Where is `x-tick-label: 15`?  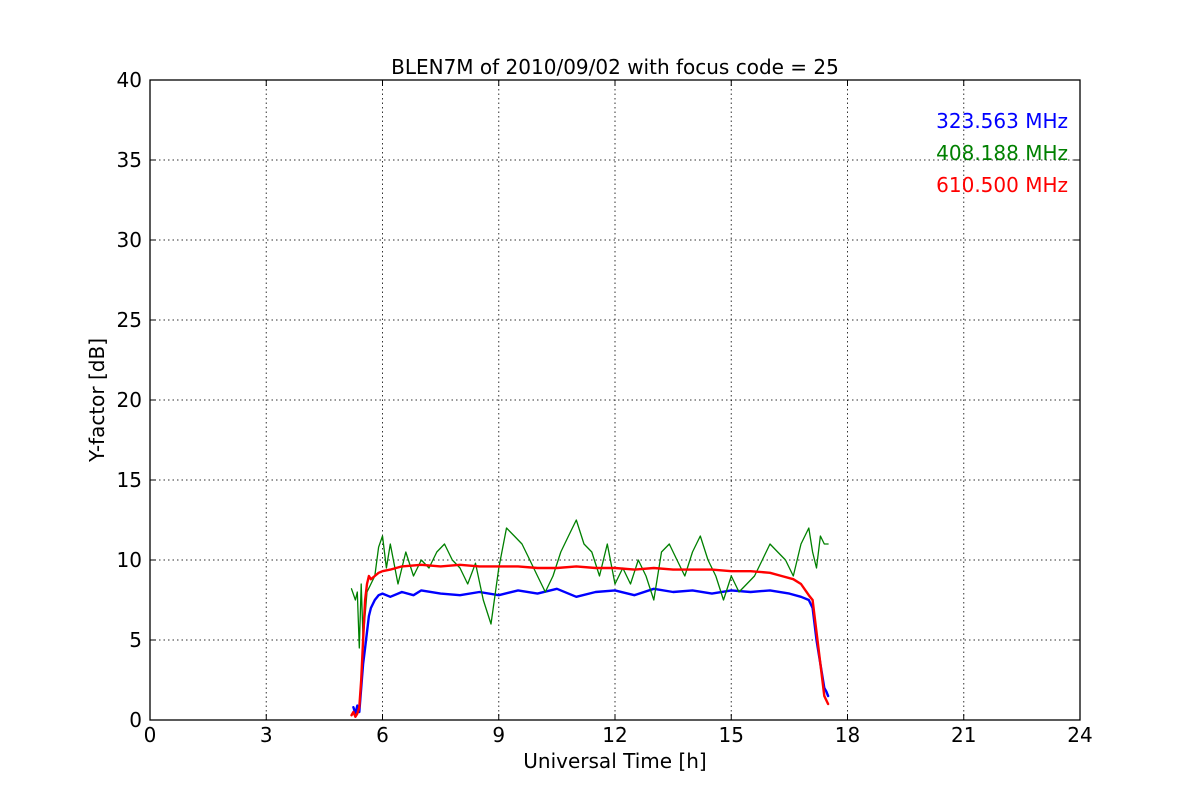
x-tick-label: 15 is located at coordinates (731, 735).